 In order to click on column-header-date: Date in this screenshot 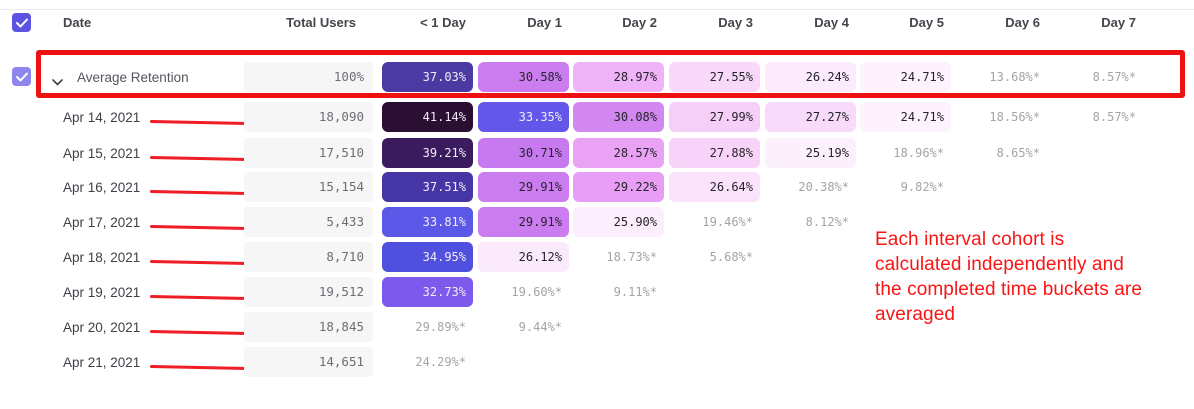, I will do `click(77, 22)`.